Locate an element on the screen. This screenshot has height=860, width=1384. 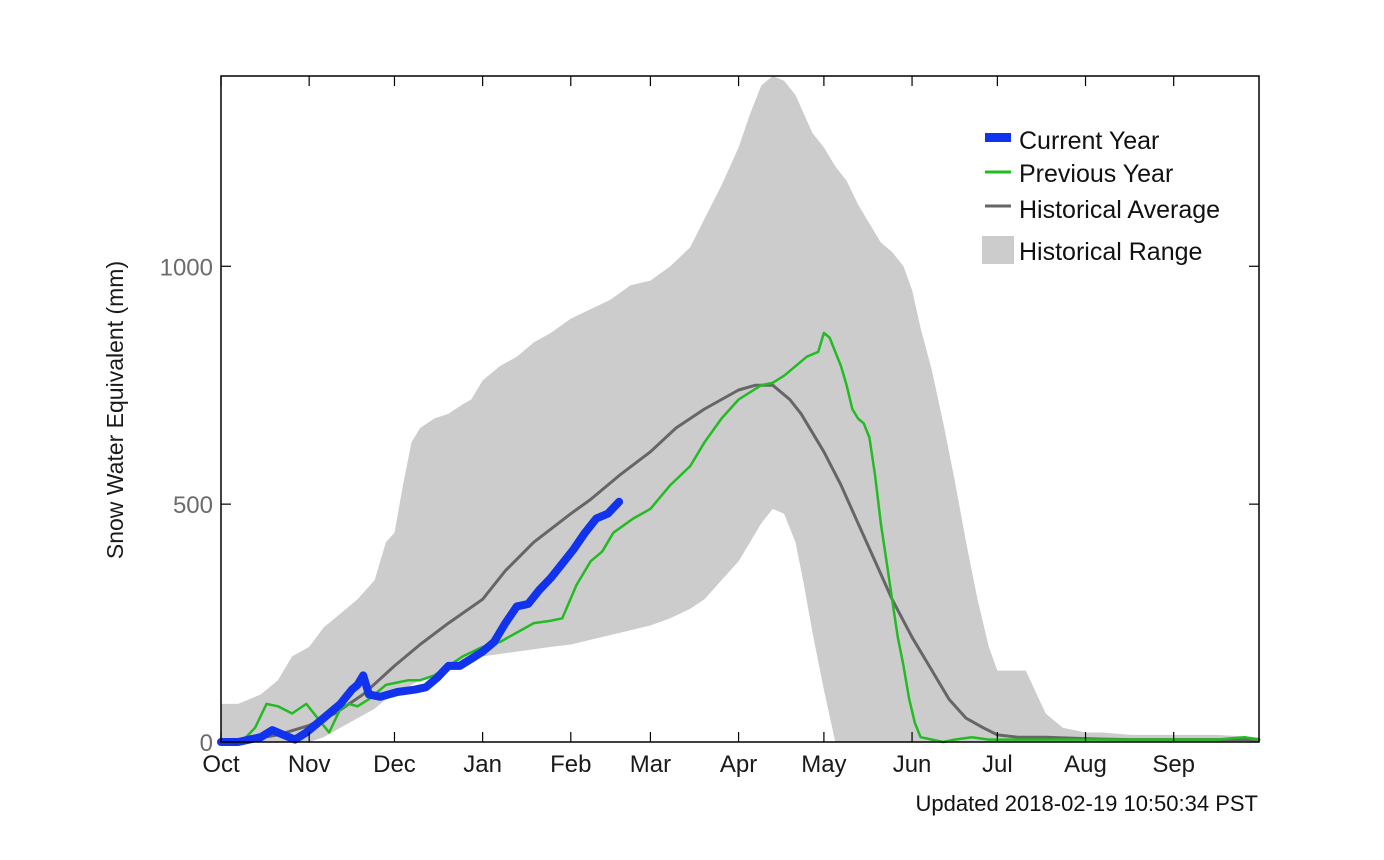
legend-swatch-historical-range is located at coordinates (998, 250).